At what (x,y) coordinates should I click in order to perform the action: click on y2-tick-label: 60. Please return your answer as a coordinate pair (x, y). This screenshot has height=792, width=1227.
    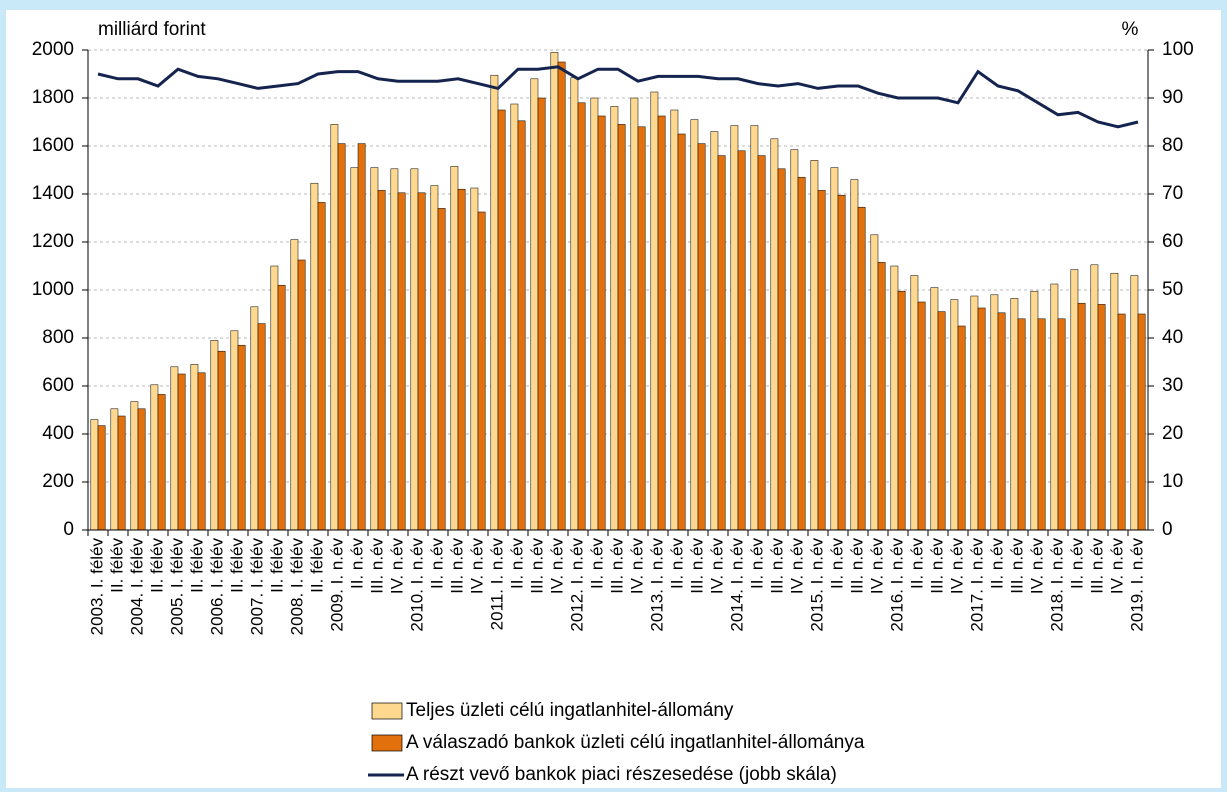
    Looking at the image, I should click on (1172, 241).